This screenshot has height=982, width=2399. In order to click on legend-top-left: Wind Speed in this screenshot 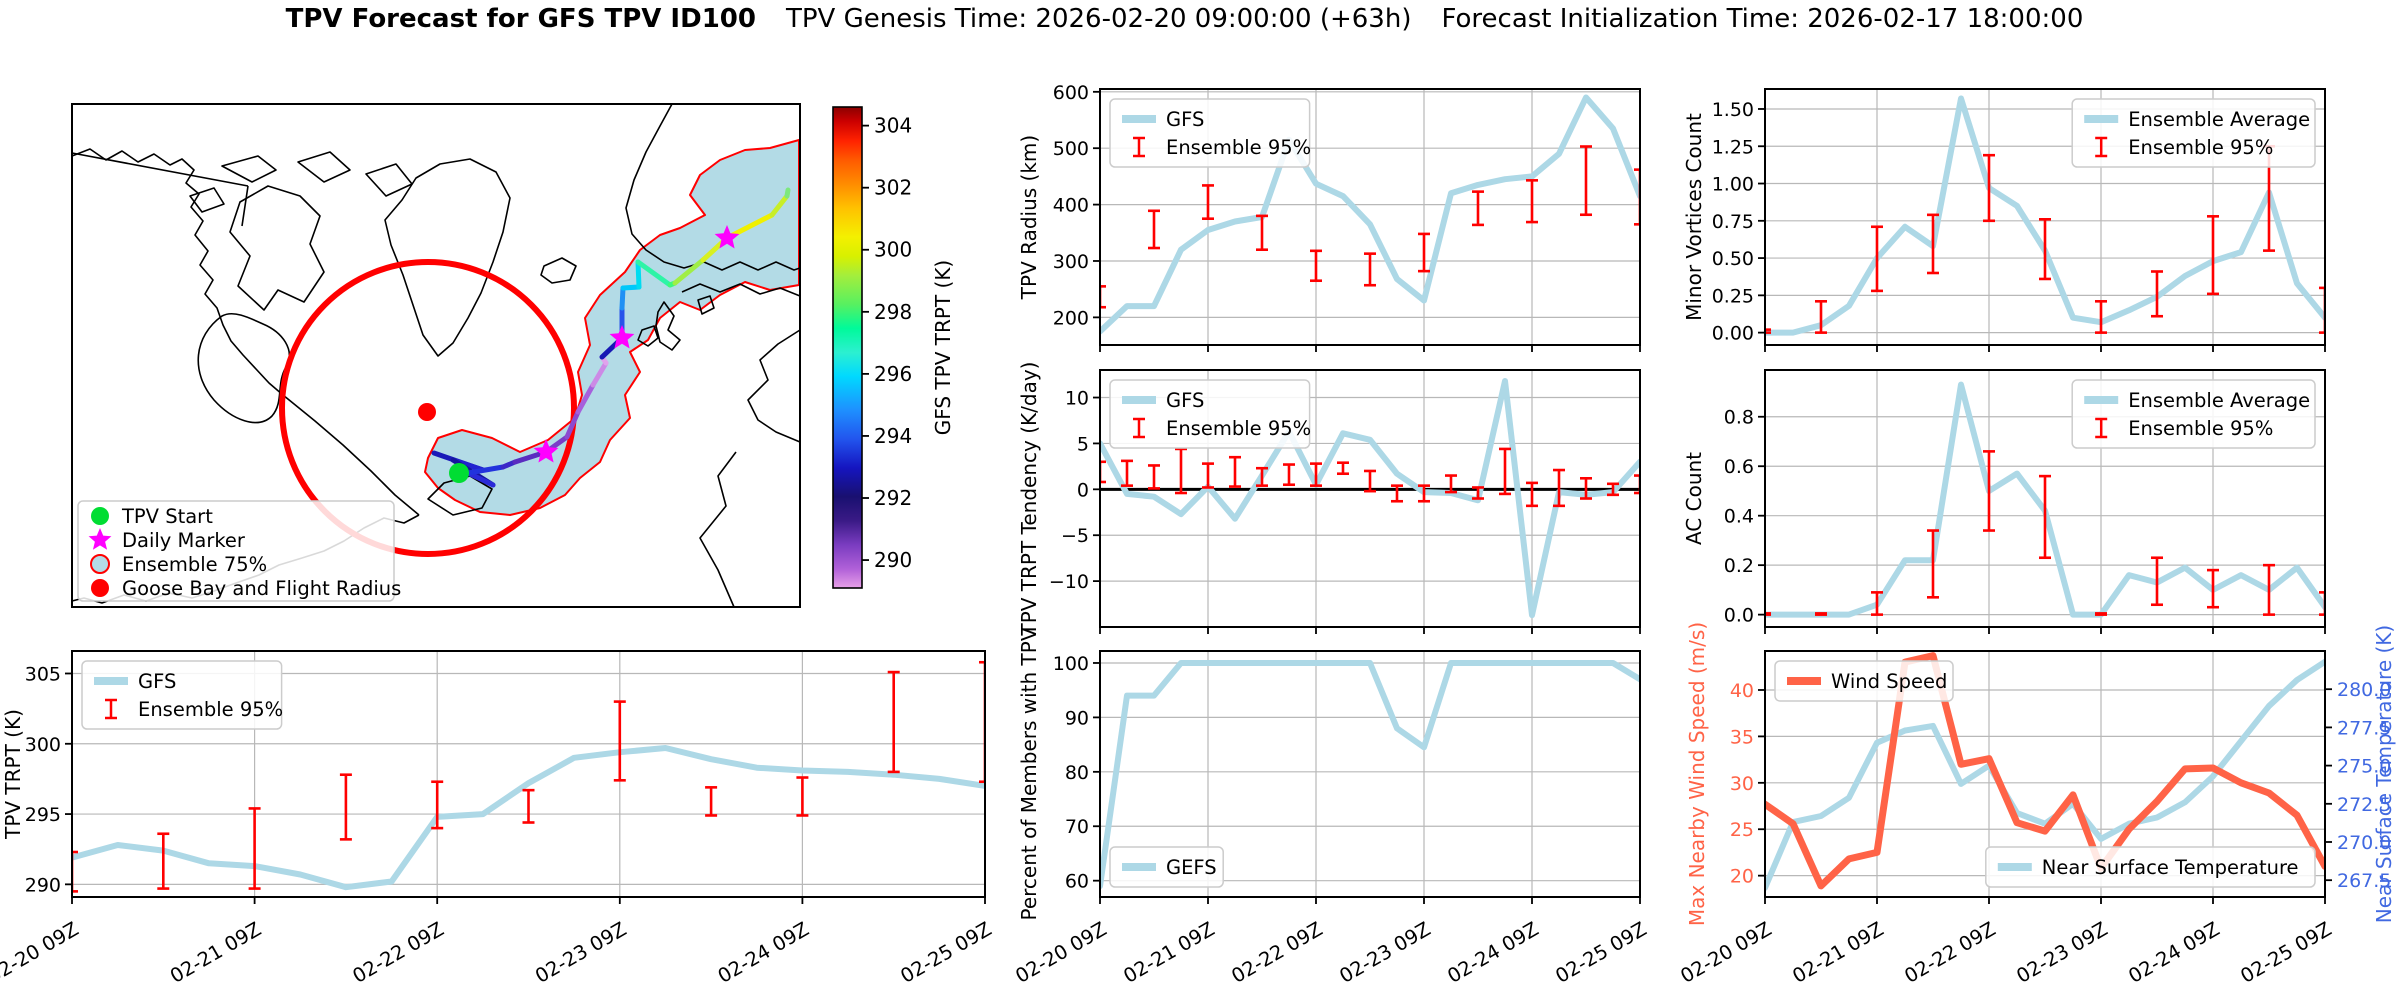, I will do `click(1864, 681)`.